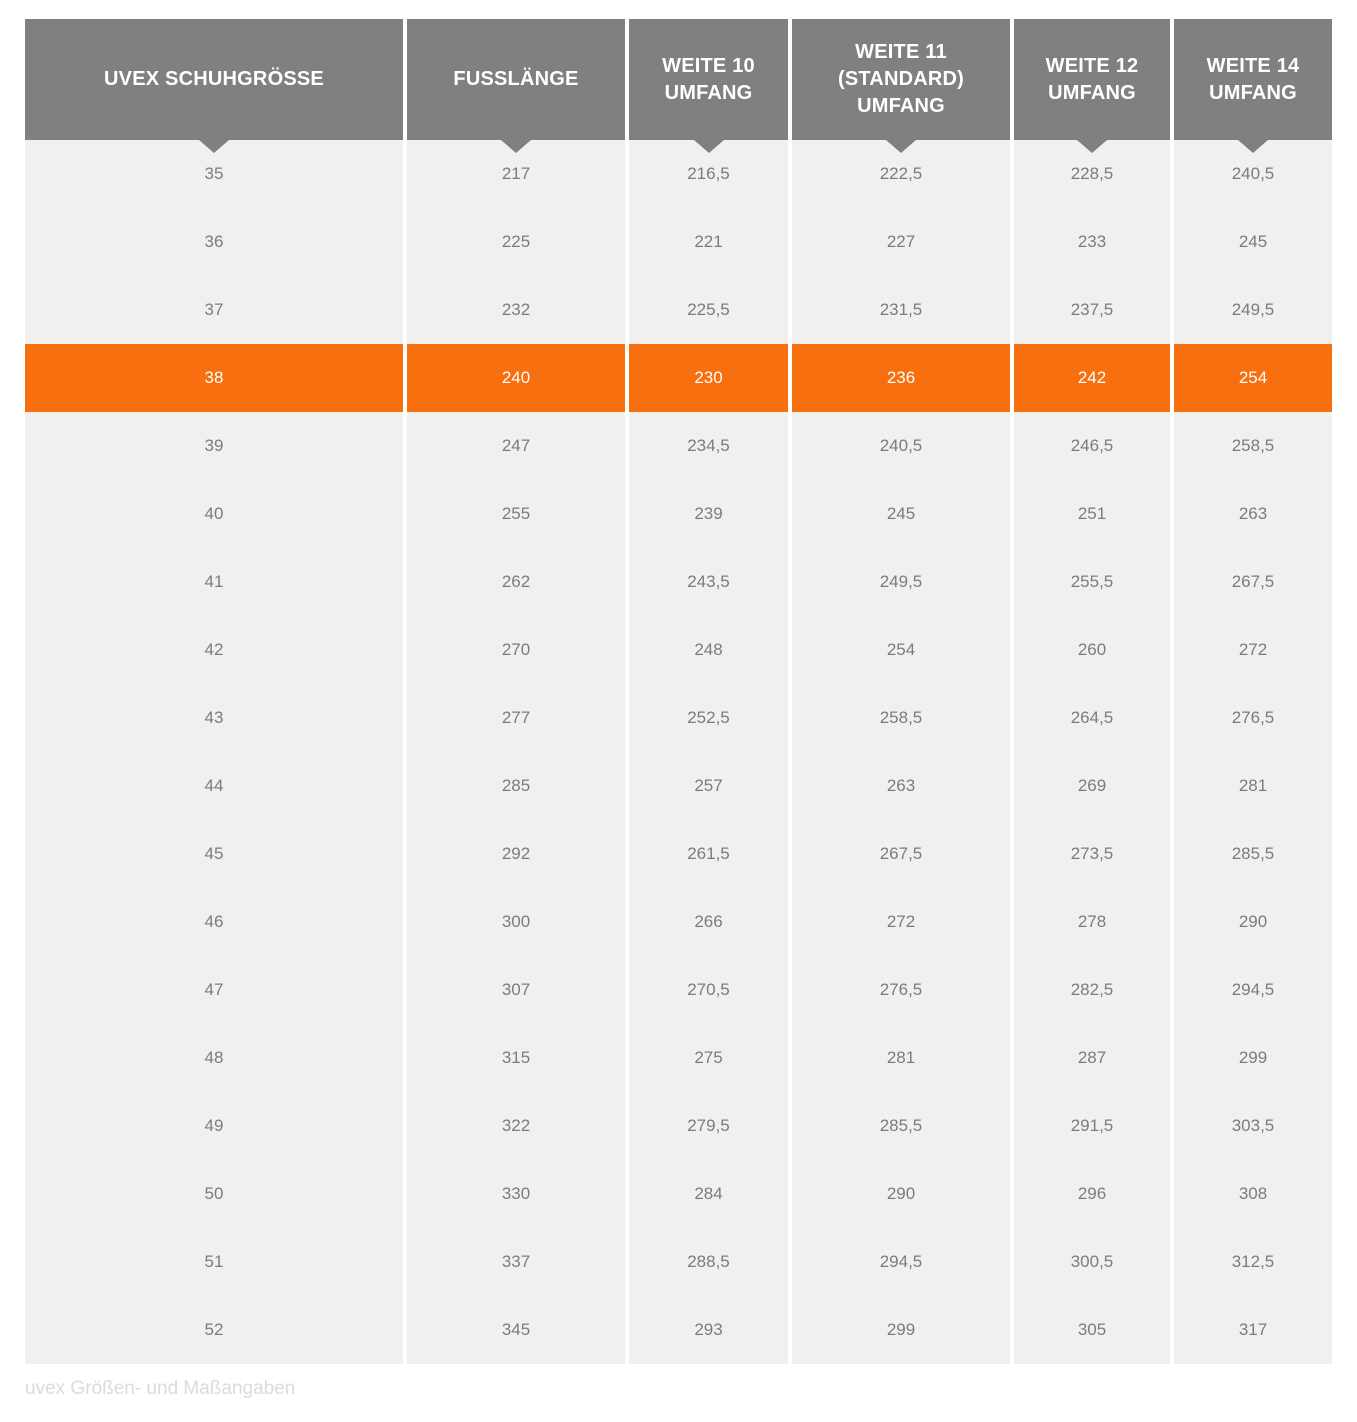 This screenshot has height=1422, width=1357. Describe the element at coordinates (1092, 446) in the screenshot. I see `table-cell: 246,5` at that location.